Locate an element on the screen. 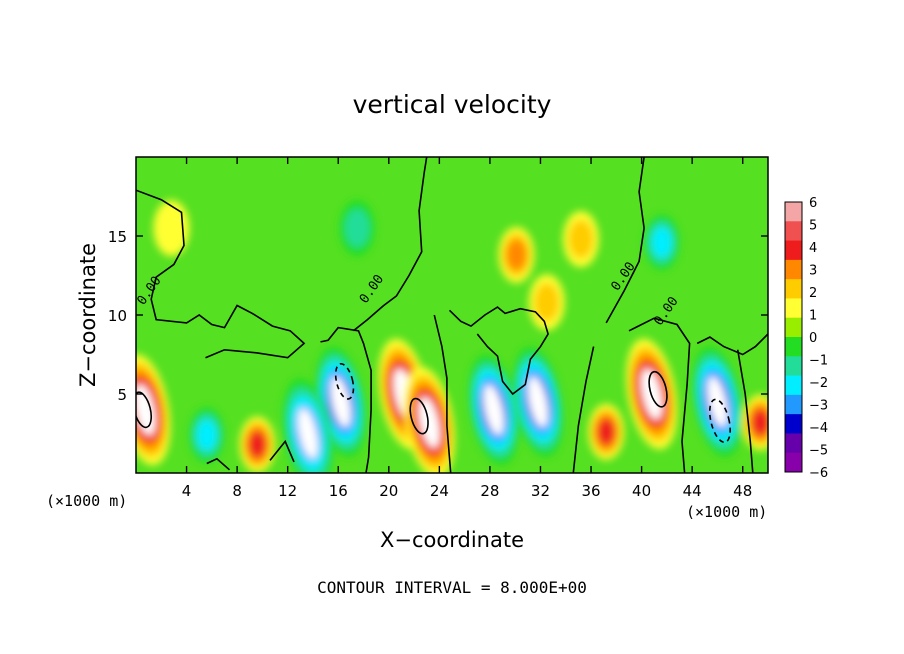 The image size is (904, 654). colorbar-label: −2 is located at coordinates (818, 383).